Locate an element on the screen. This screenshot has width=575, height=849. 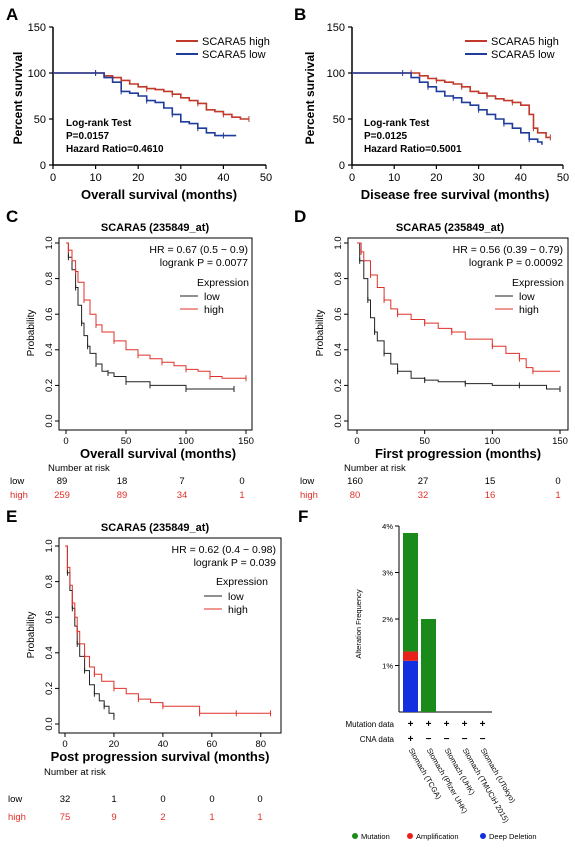
panel-c-ylabel: Probability is located at coordinates (31, 333).